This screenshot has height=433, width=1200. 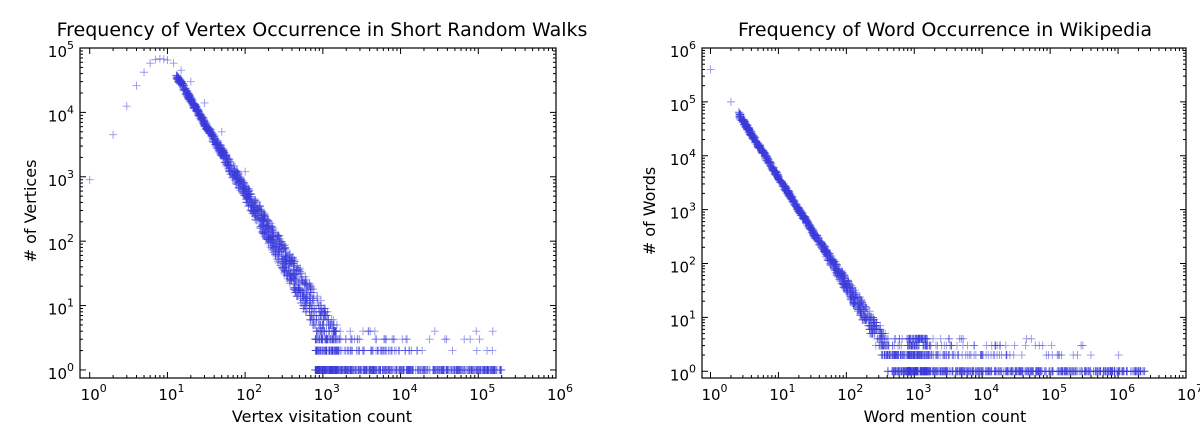 I want to click on x-tick-label: 10⁴, so click(x=986, y=393).